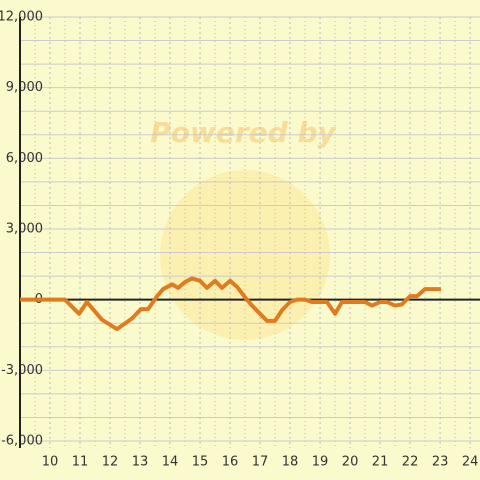 The image size is (480, 480). Describe the element at coordinates (80, 462) in the screenshot. I see `x-tick-label: 11` at that location.